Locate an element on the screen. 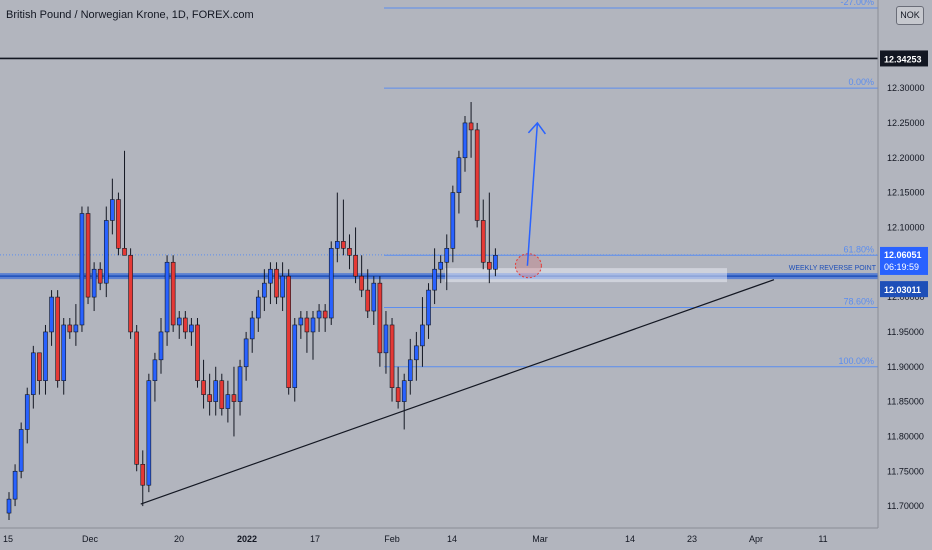  resistance-price-tag is located at coordinates (904, 58).